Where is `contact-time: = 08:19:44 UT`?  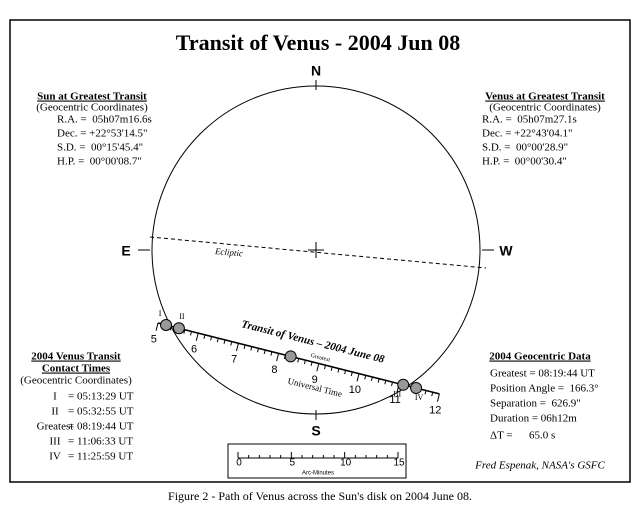
contact-time: = 08:19:44 UT is located at coordinates (101, 427).